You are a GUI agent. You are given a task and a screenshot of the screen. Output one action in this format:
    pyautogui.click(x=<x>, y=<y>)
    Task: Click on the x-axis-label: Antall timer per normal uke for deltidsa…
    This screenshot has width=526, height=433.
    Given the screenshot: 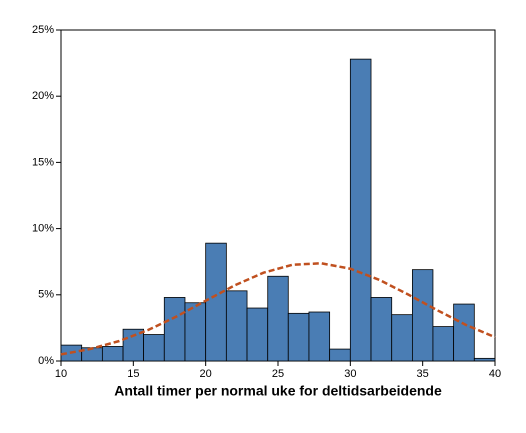 What is the action you would take?
    pyautogui.click(x=278, y=391)
    